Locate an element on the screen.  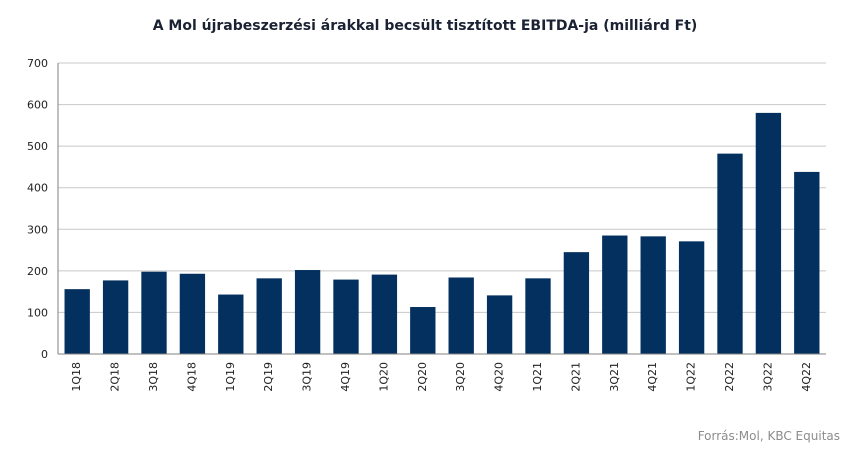
x-tick-label: 1Q19 is located at coordinates (230, 377).